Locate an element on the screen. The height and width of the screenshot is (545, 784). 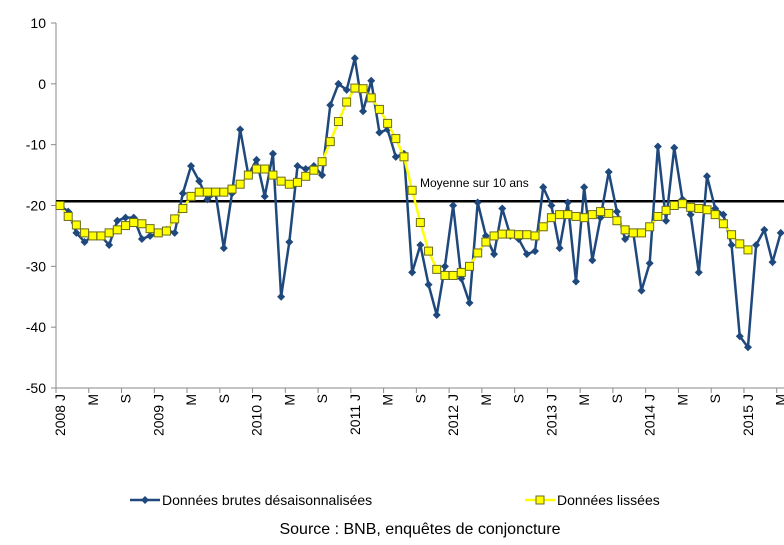
x-tick-label: 2009 J is located at coordinates (158, 415).